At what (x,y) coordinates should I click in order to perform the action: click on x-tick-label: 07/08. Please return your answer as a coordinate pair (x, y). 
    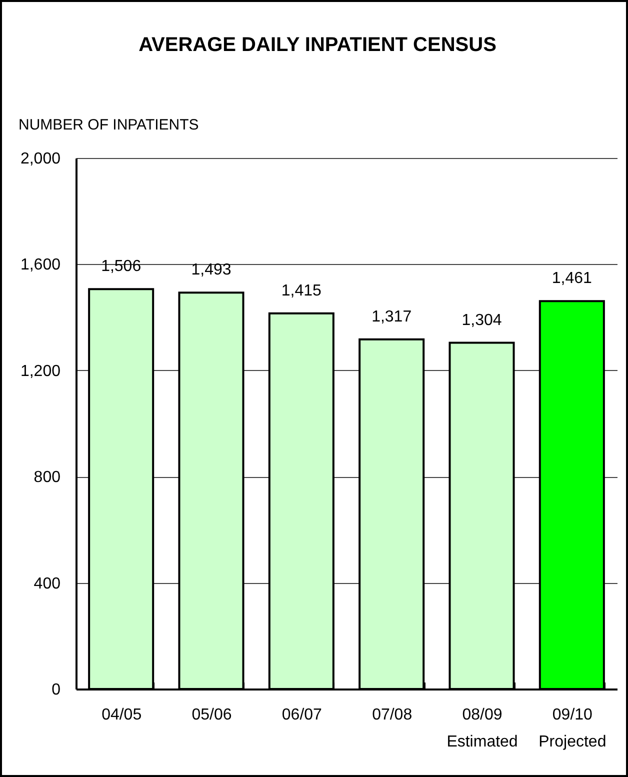
    Looking at the image, I should click on (392, 715).